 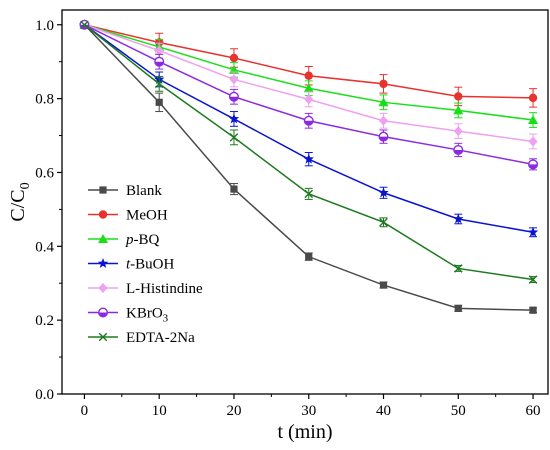 What do you see at coordinates (383, 411) in the screenshot?
I see `x-tick-label: 40` at bounding box center [383, 411].